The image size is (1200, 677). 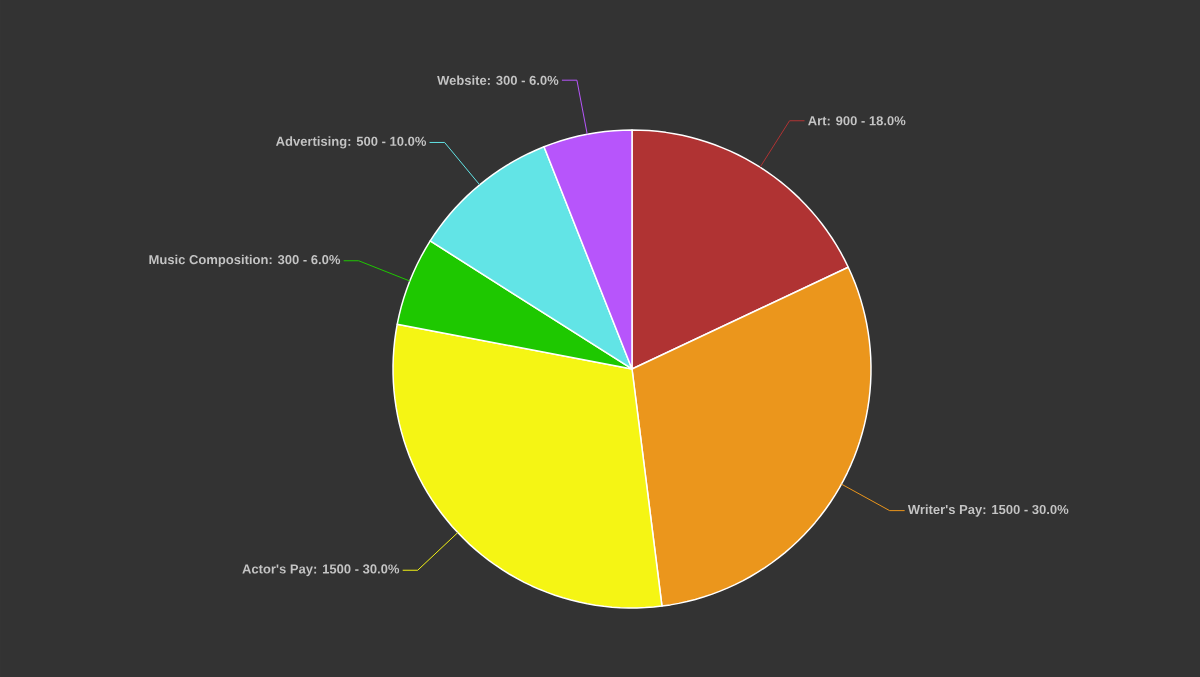 I want to click on slice-label: Writer's Pay, so click(x=945, y=510).